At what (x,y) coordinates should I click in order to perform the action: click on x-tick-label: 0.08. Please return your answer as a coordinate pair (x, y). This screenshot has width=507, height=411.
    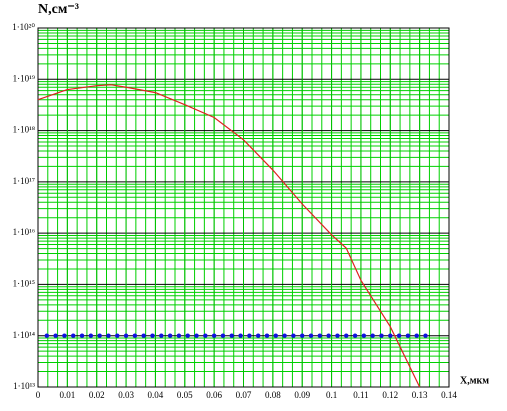
    Looking at the image, I should click on (273, 395).